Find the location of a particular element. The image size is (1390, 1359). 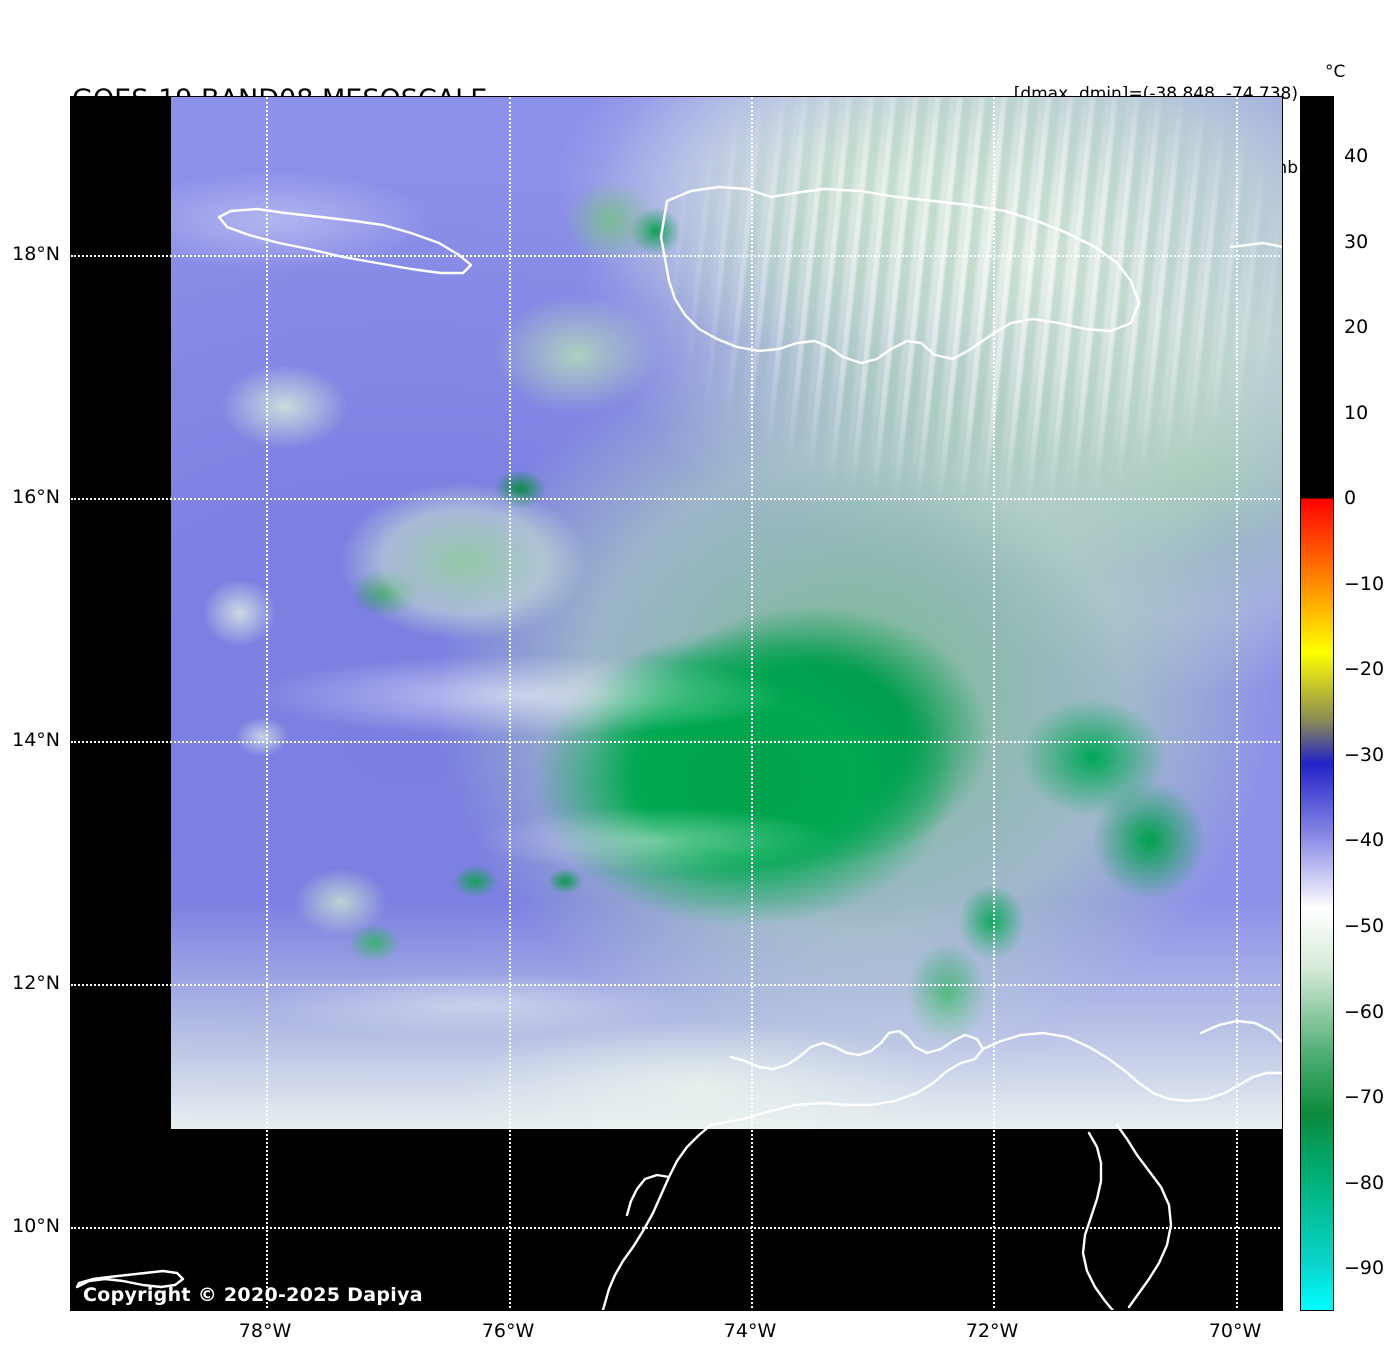

colorbar-tick-label: 0 is located at coordinates (1350, 498).